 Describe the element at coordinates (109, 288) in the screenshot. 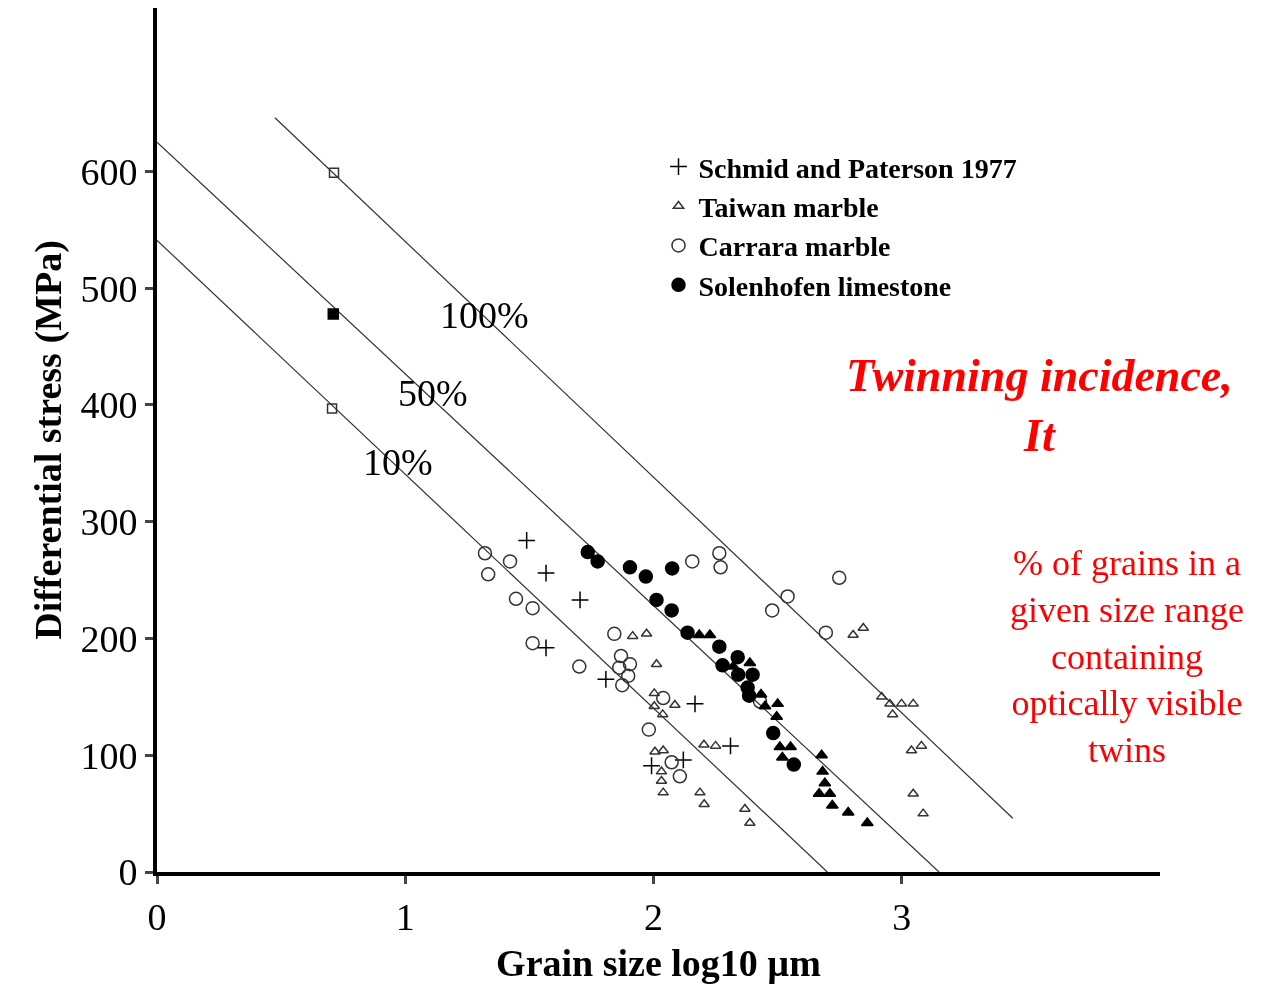

I see `y-tick-label: 500` at that location.